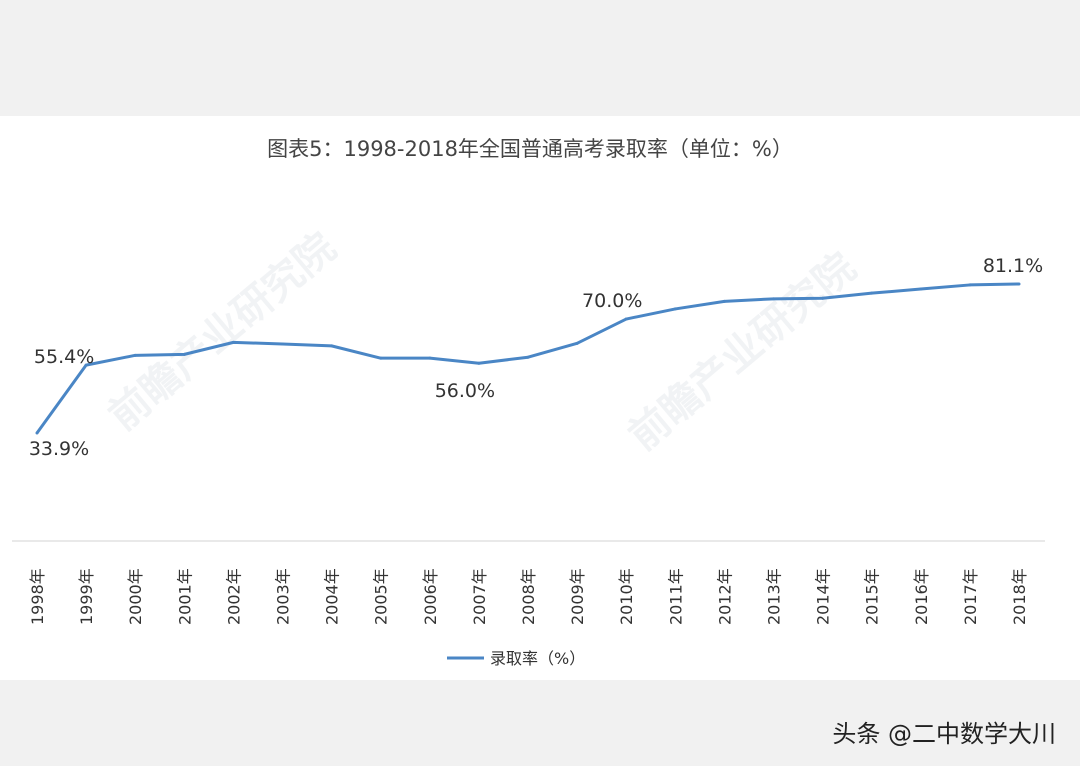  Describe the element at coordinates (381, 596) in the screenshot. I see `x-tick-label: 2005年` at that location.